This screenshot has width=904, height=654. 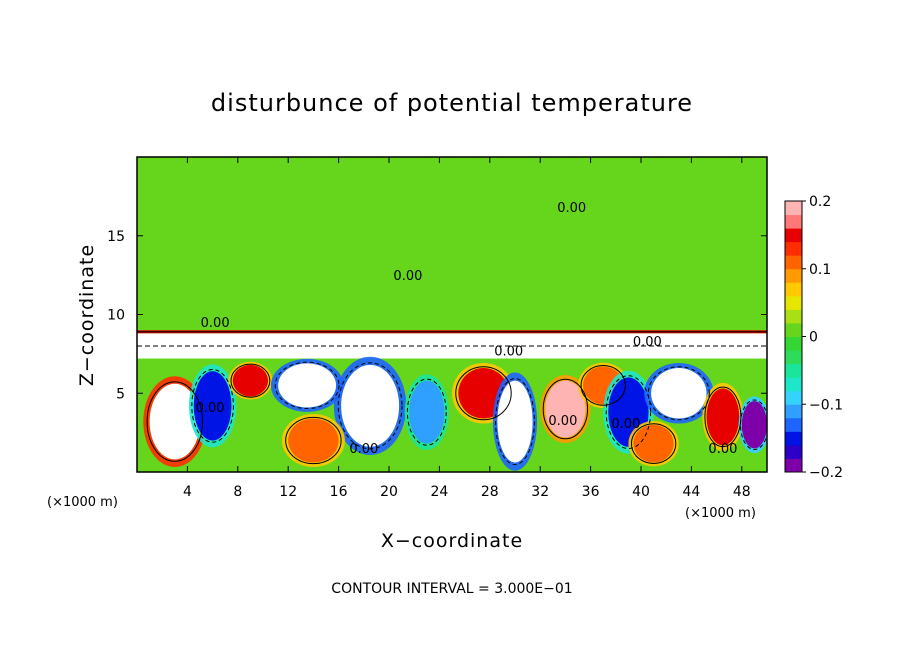 I want to click on colorbar-tick-label: 0.2, so click(x=820, y=202).